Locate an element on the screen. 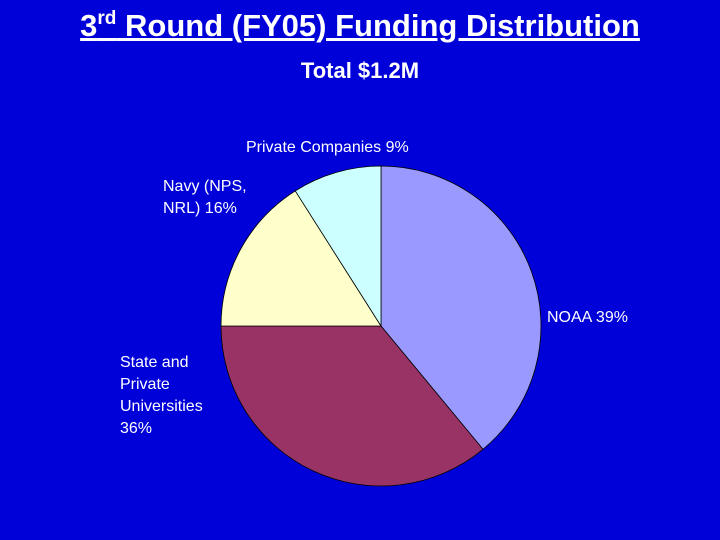 The width and height of the screenshot is (720, 540). data-label: State and Private Universities 36% is located at coordinates (179, 396).